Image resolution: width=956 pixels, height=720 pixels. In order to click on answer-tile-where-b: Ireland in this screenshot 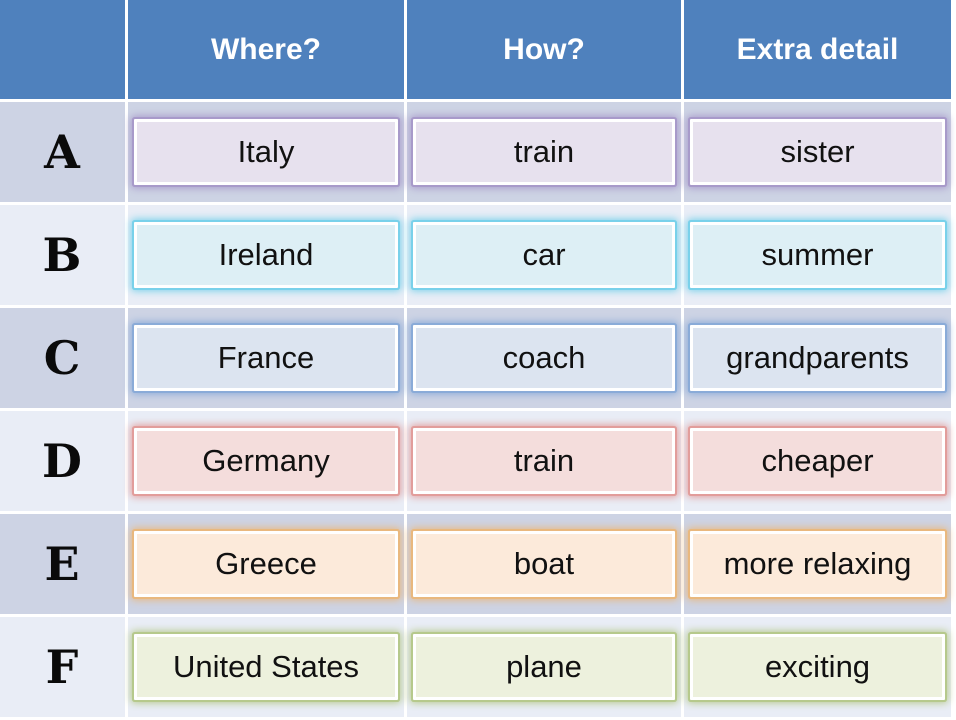, I will do `click(266, 255)`.